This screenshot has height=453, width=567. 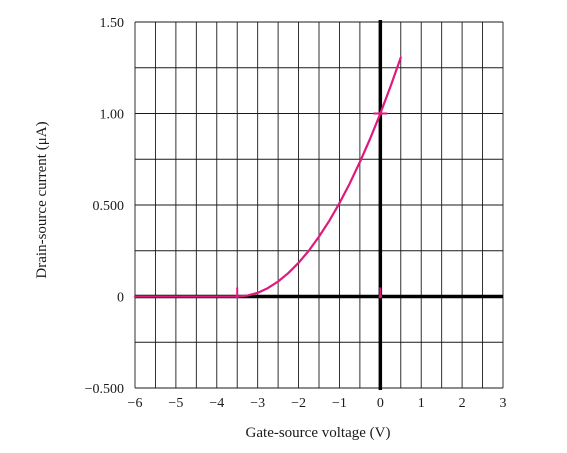 I want to click on y-axis-title: Drain-source current (μA), so click(x=42, y=199).